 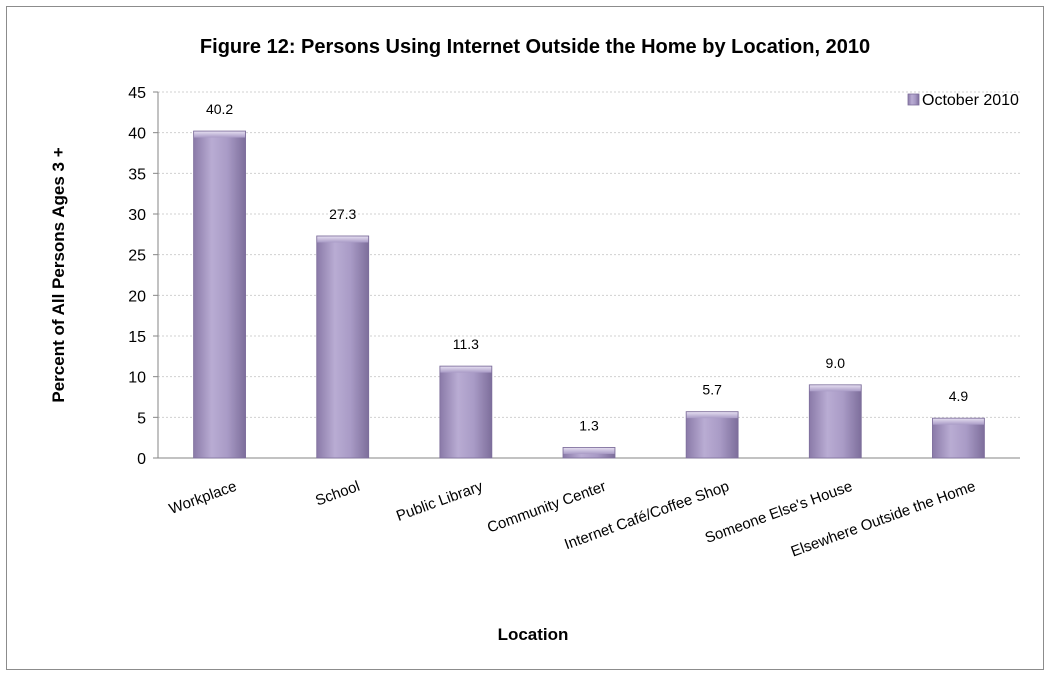 What do you see at coordinates (143, 276) in the screenshot?
I see `y-axis-ticks: 0 5 10 15 20 25 30 35 40 45` at bounding box center [143, 276].